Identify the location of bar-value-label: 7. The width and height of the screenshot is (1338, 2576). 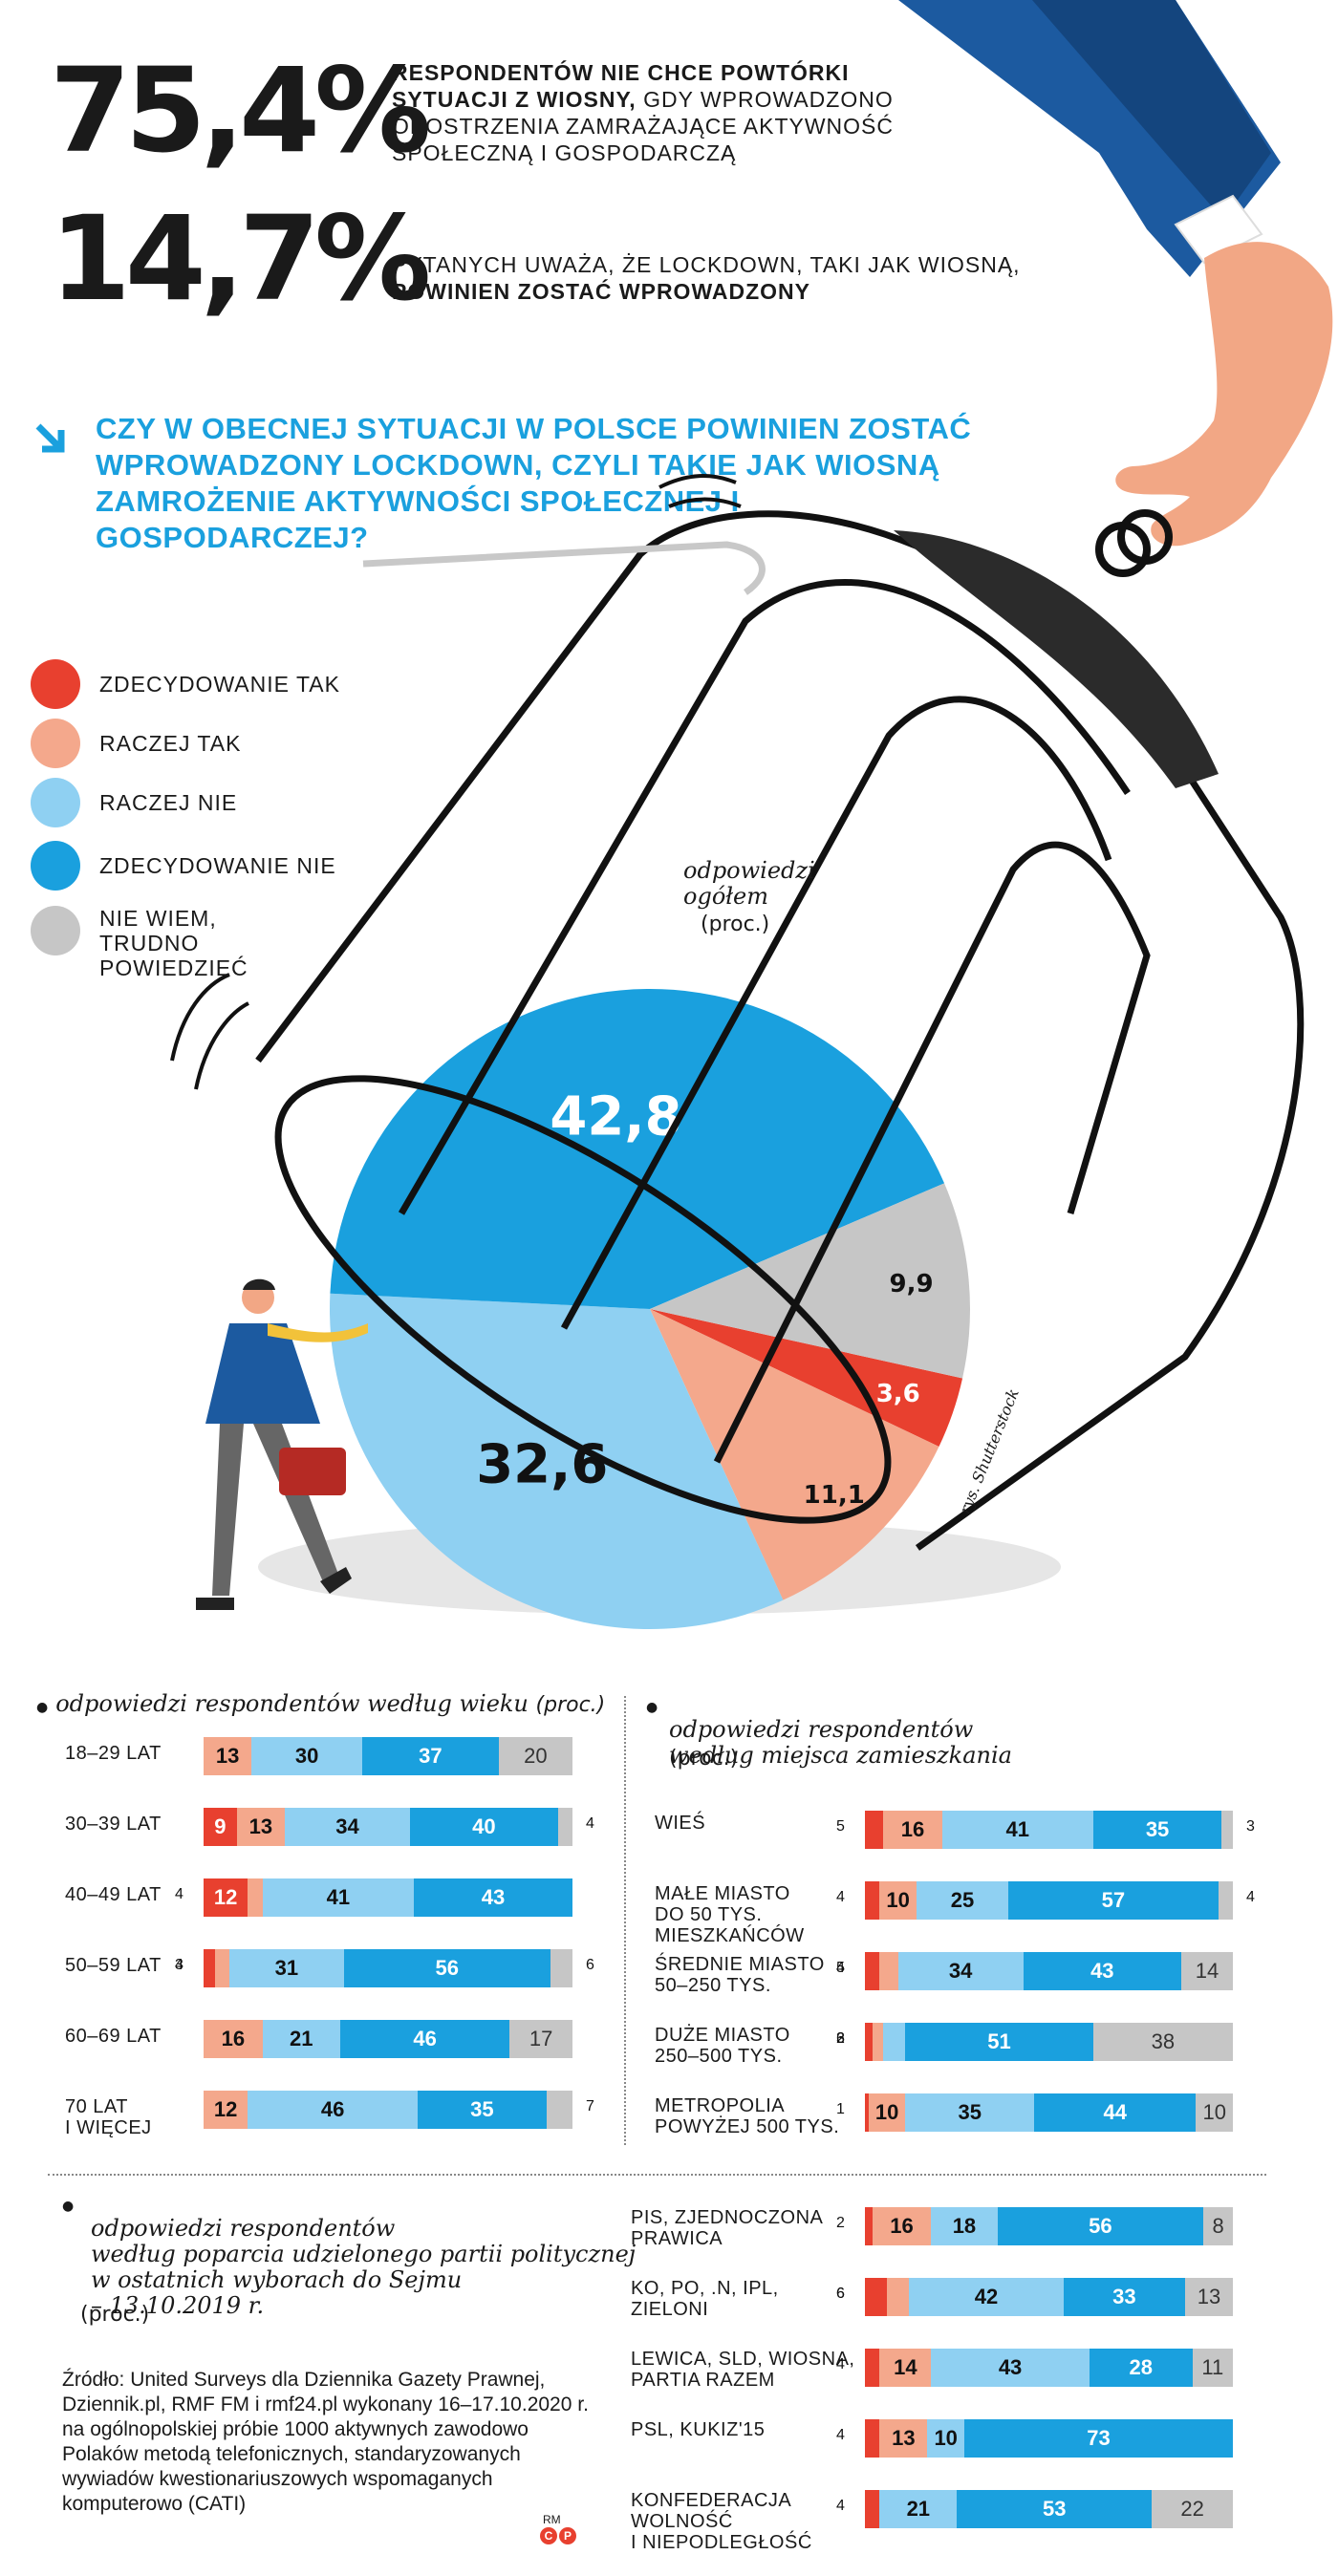
(590, 2106).